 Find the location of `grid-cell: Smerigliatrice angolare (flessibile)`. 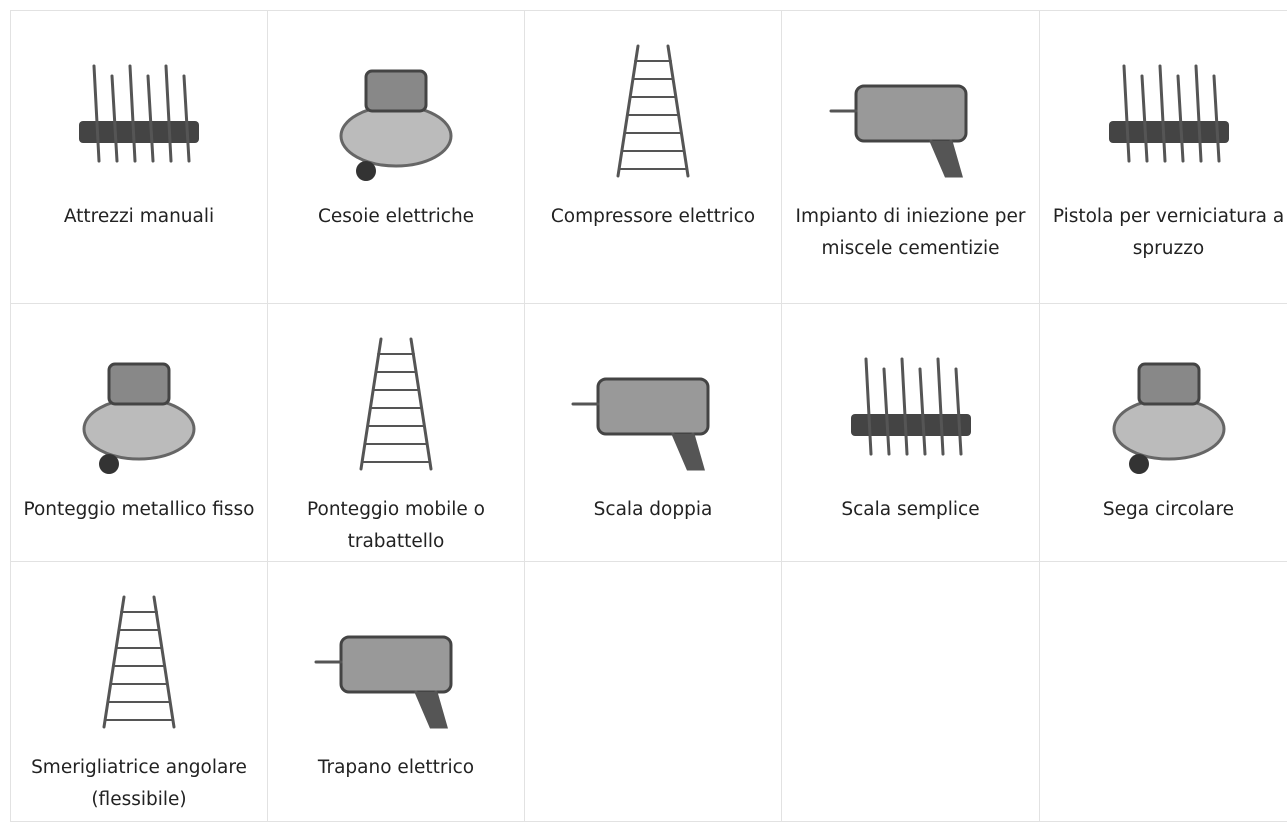

grid-cell: Smerigliatrice angolare (flessibile) is located at coordinates (139, 692).